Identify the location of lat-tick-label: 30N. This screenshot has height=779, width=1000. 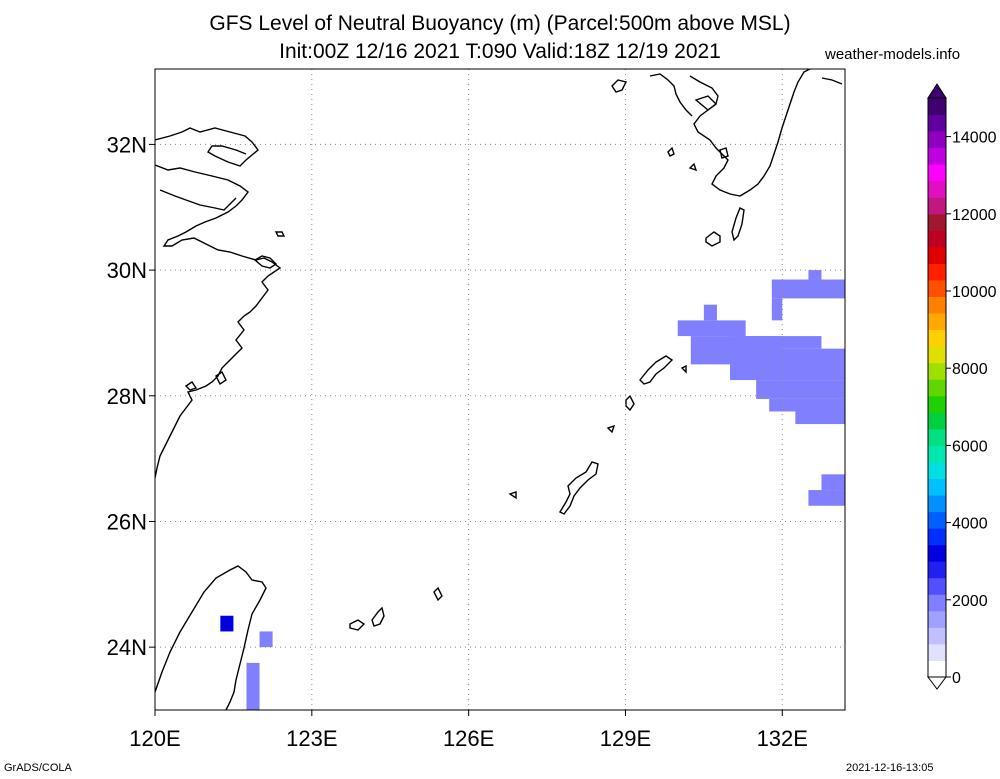
(127, 270).